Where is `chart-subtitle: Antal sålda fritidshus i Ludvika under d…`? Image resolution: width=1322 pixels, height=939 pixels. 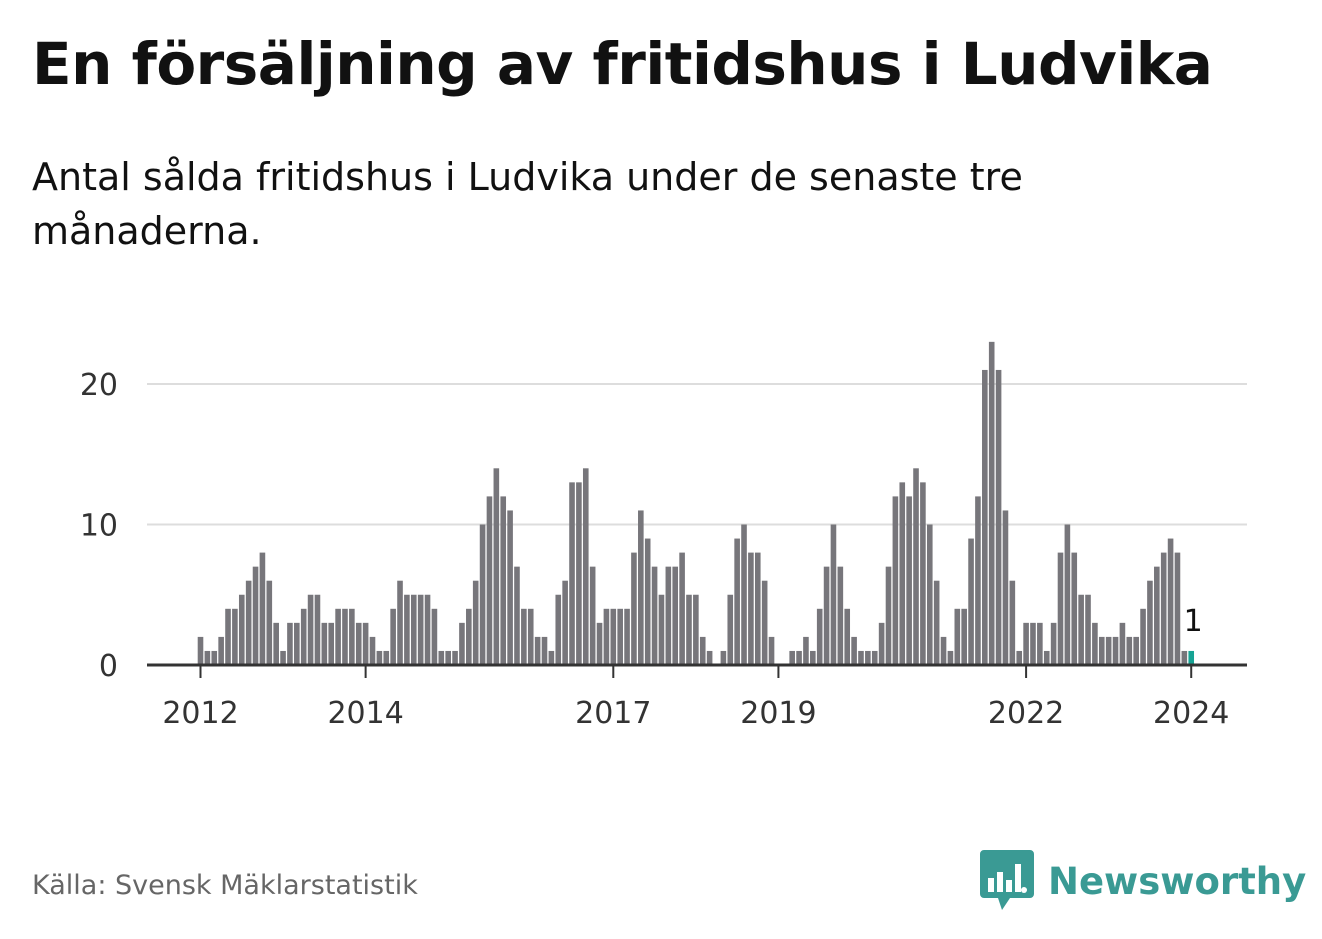 chart-subtitle: Antal sålda fritidshus i Ludvika under d… is located at coordinates (527, 204).